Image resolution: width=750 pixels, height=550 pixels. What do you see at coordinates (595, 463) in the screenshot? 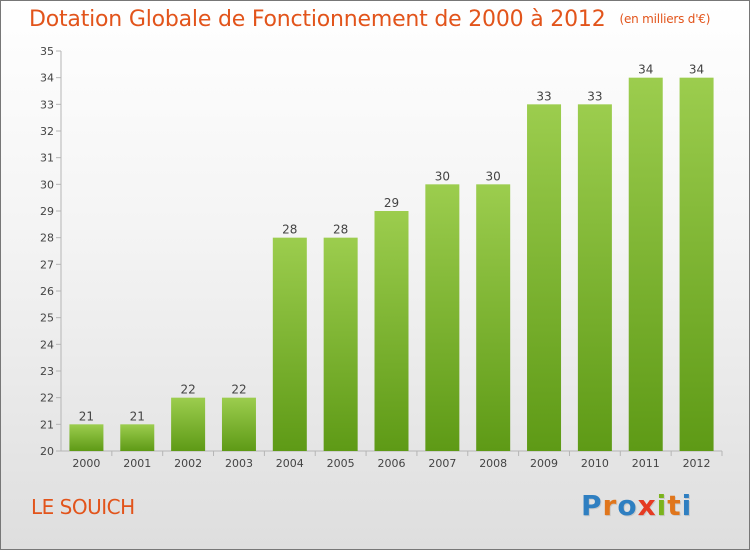
I see `x-tick-label: 2010` at bounding box center [595, 463].